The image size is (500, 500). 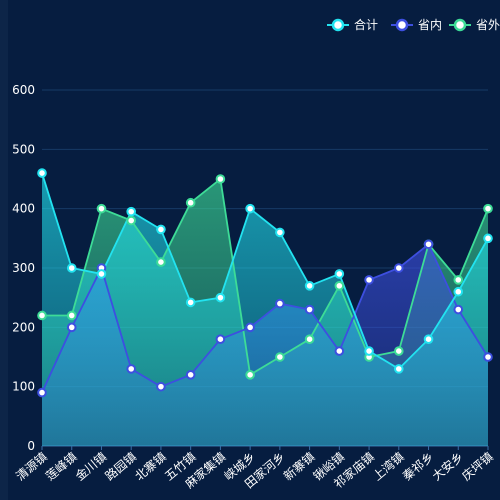 I want to click on y-tick-label: 500, so click(x=23, y=149).